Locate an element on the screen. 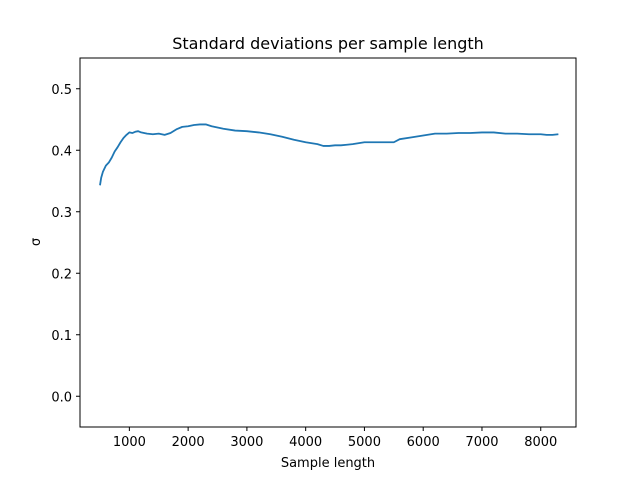  x-tick-label: 6000 is located at coordinates (423, 442).